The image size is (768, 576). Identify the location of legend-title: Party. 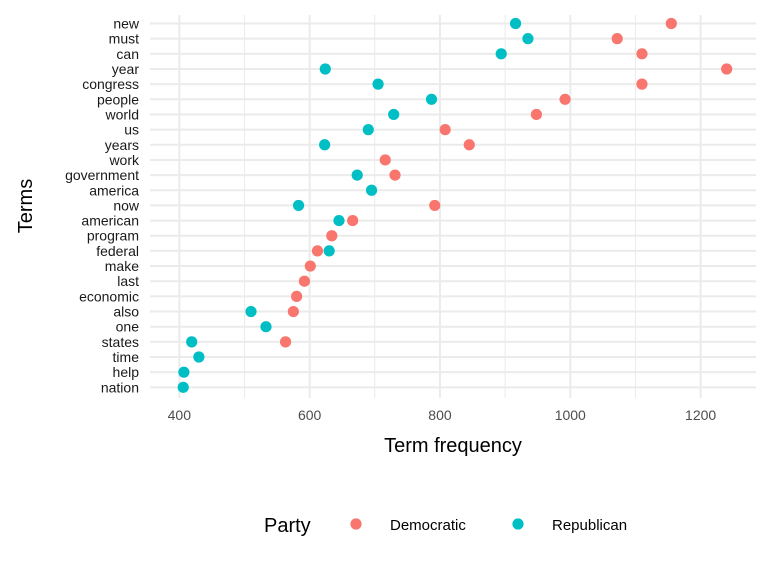
(287, 526).